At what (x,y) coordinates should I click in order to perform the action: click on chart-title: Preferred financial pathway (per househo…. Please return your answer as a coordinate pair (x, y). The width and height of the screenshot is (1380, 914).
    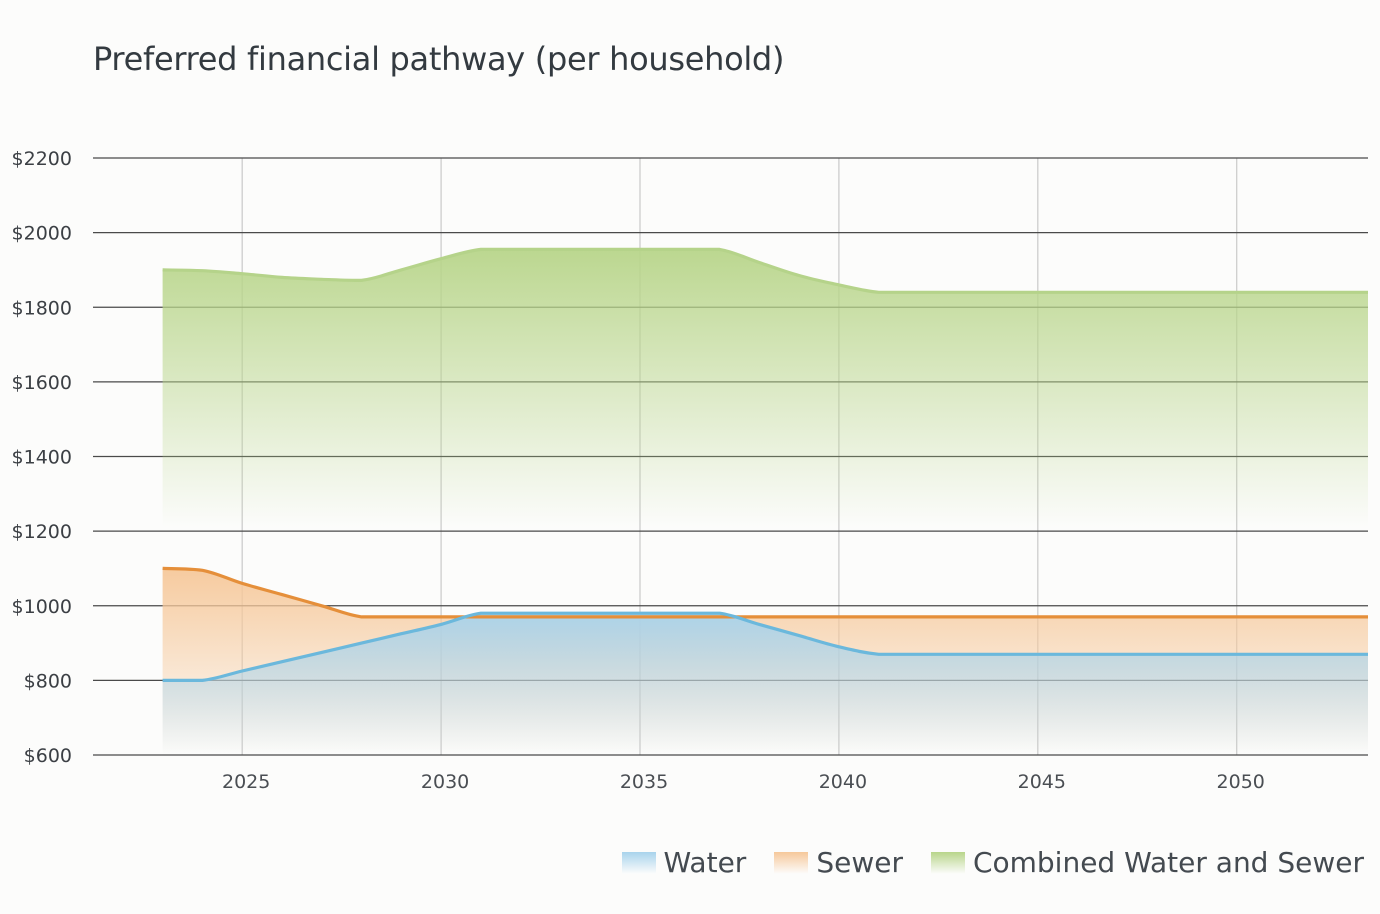
    Looking at the image, I should click on (439, 59).